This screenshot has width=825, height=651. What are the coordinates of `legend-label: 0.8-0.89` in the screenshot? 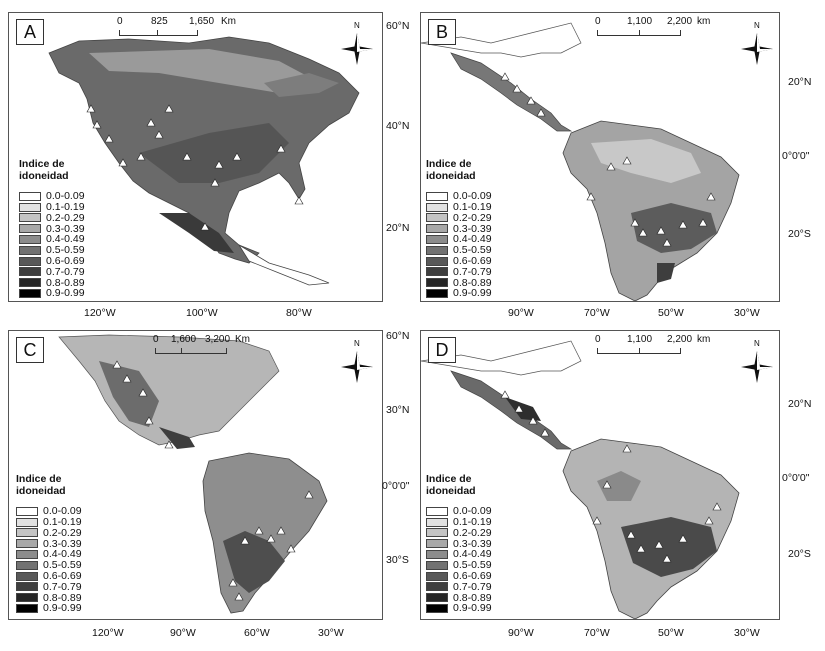 It's located at (472, 282).